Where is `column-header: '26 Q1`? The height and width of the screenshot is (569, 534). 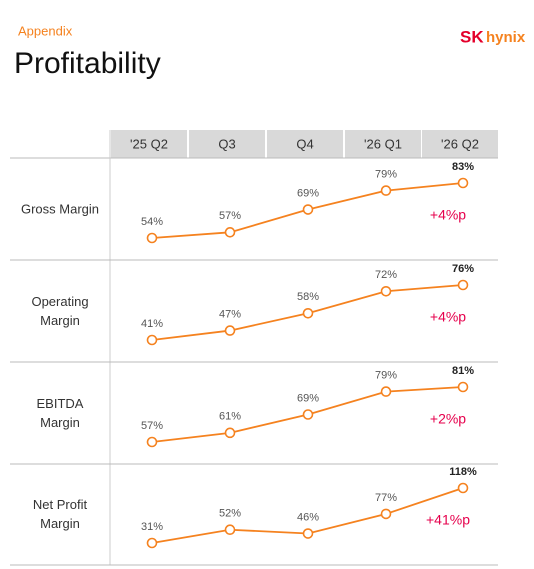
column-header: '26 Q1 is located at coordinates (383, 143).